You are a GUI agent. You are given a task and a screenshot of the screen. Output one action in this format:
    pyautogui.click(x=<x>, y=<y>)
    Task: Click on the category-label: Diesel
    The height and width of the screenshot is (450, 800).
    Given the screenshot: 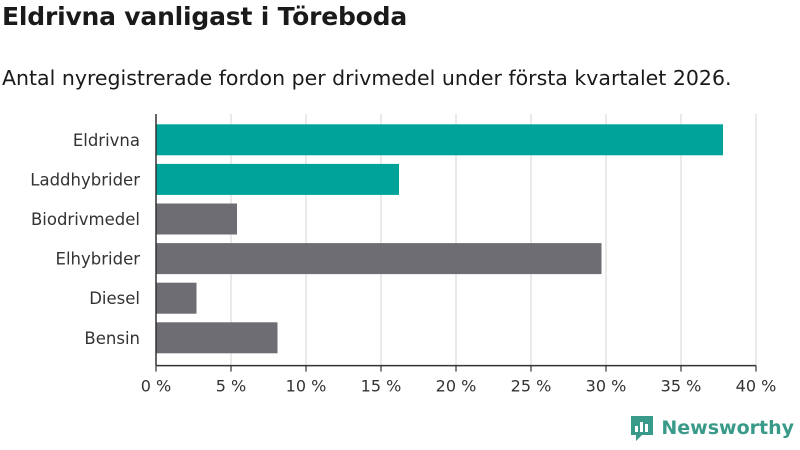 What is the action you would take?
    pyautogui.click(x=114, y=298)
    